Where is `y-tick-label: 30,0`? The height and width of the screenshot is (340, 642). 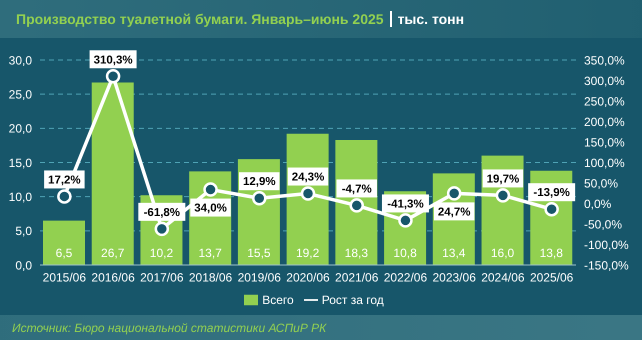
y-tick-label: 30,0 is located at coordinates (20, 60).